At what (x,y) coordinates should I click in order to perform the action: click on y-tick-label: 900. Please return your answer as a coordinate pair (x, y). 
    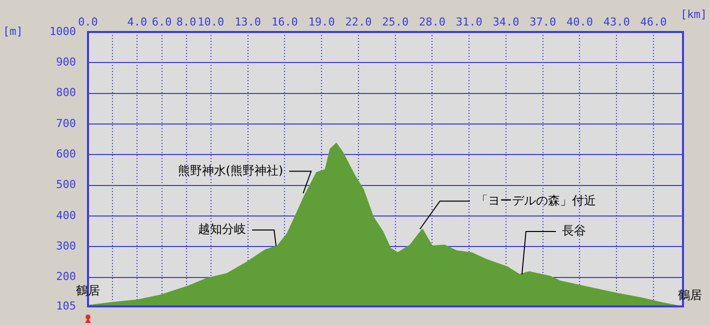
    Looking at the image, I should click on (66, 62).